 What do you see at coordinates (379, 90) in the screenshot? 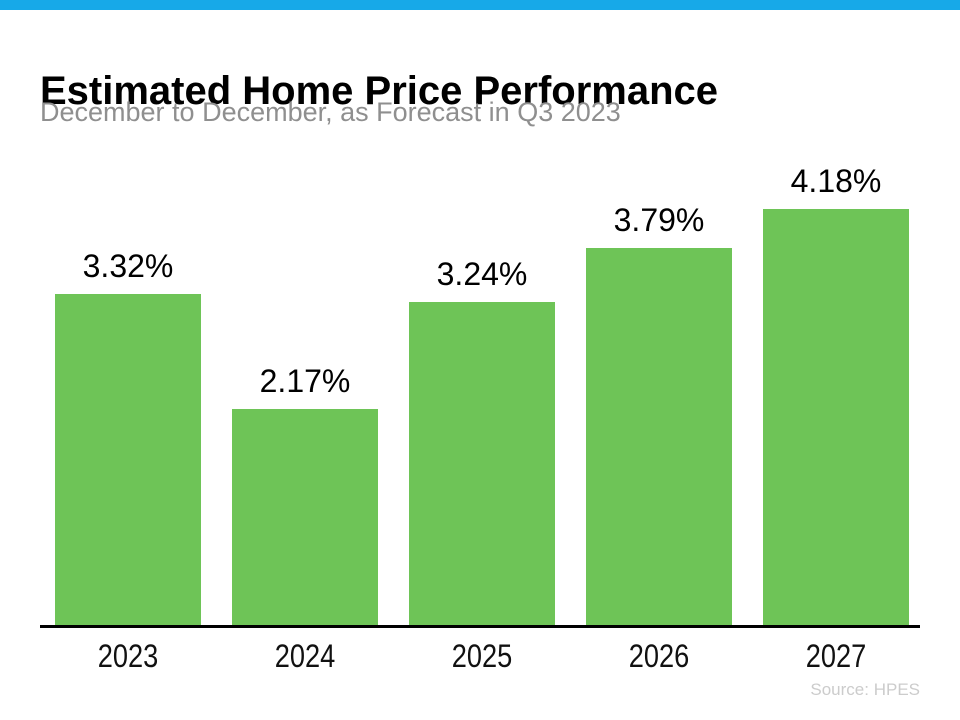
I see `page-title: Estimated Home Price Performance` at bounding box center [379, 90].